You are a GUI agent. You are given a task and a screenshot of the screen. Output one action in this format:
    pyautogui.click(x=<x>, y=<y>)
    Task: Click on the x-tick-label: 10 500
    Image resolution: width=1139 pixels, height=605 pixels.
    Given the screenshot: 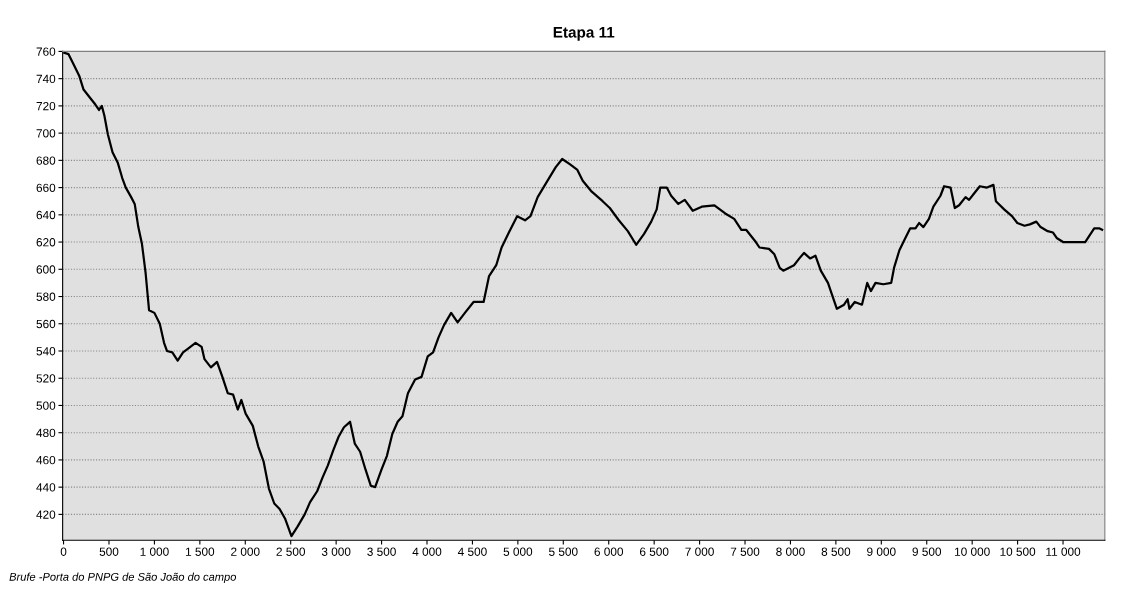 What is the action you would take?
    pyautogui.click(x=1018, y=551)
    